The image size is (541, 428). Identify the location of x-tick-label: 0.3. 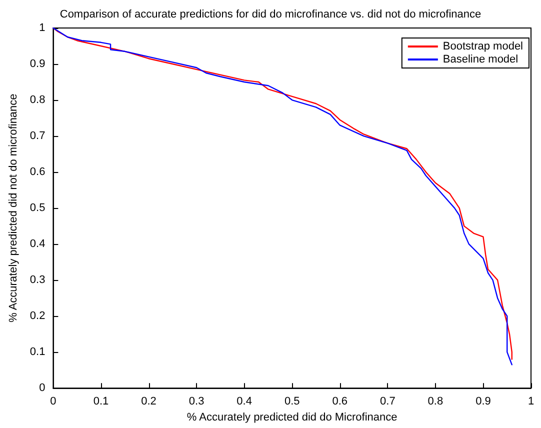
(196, 402).